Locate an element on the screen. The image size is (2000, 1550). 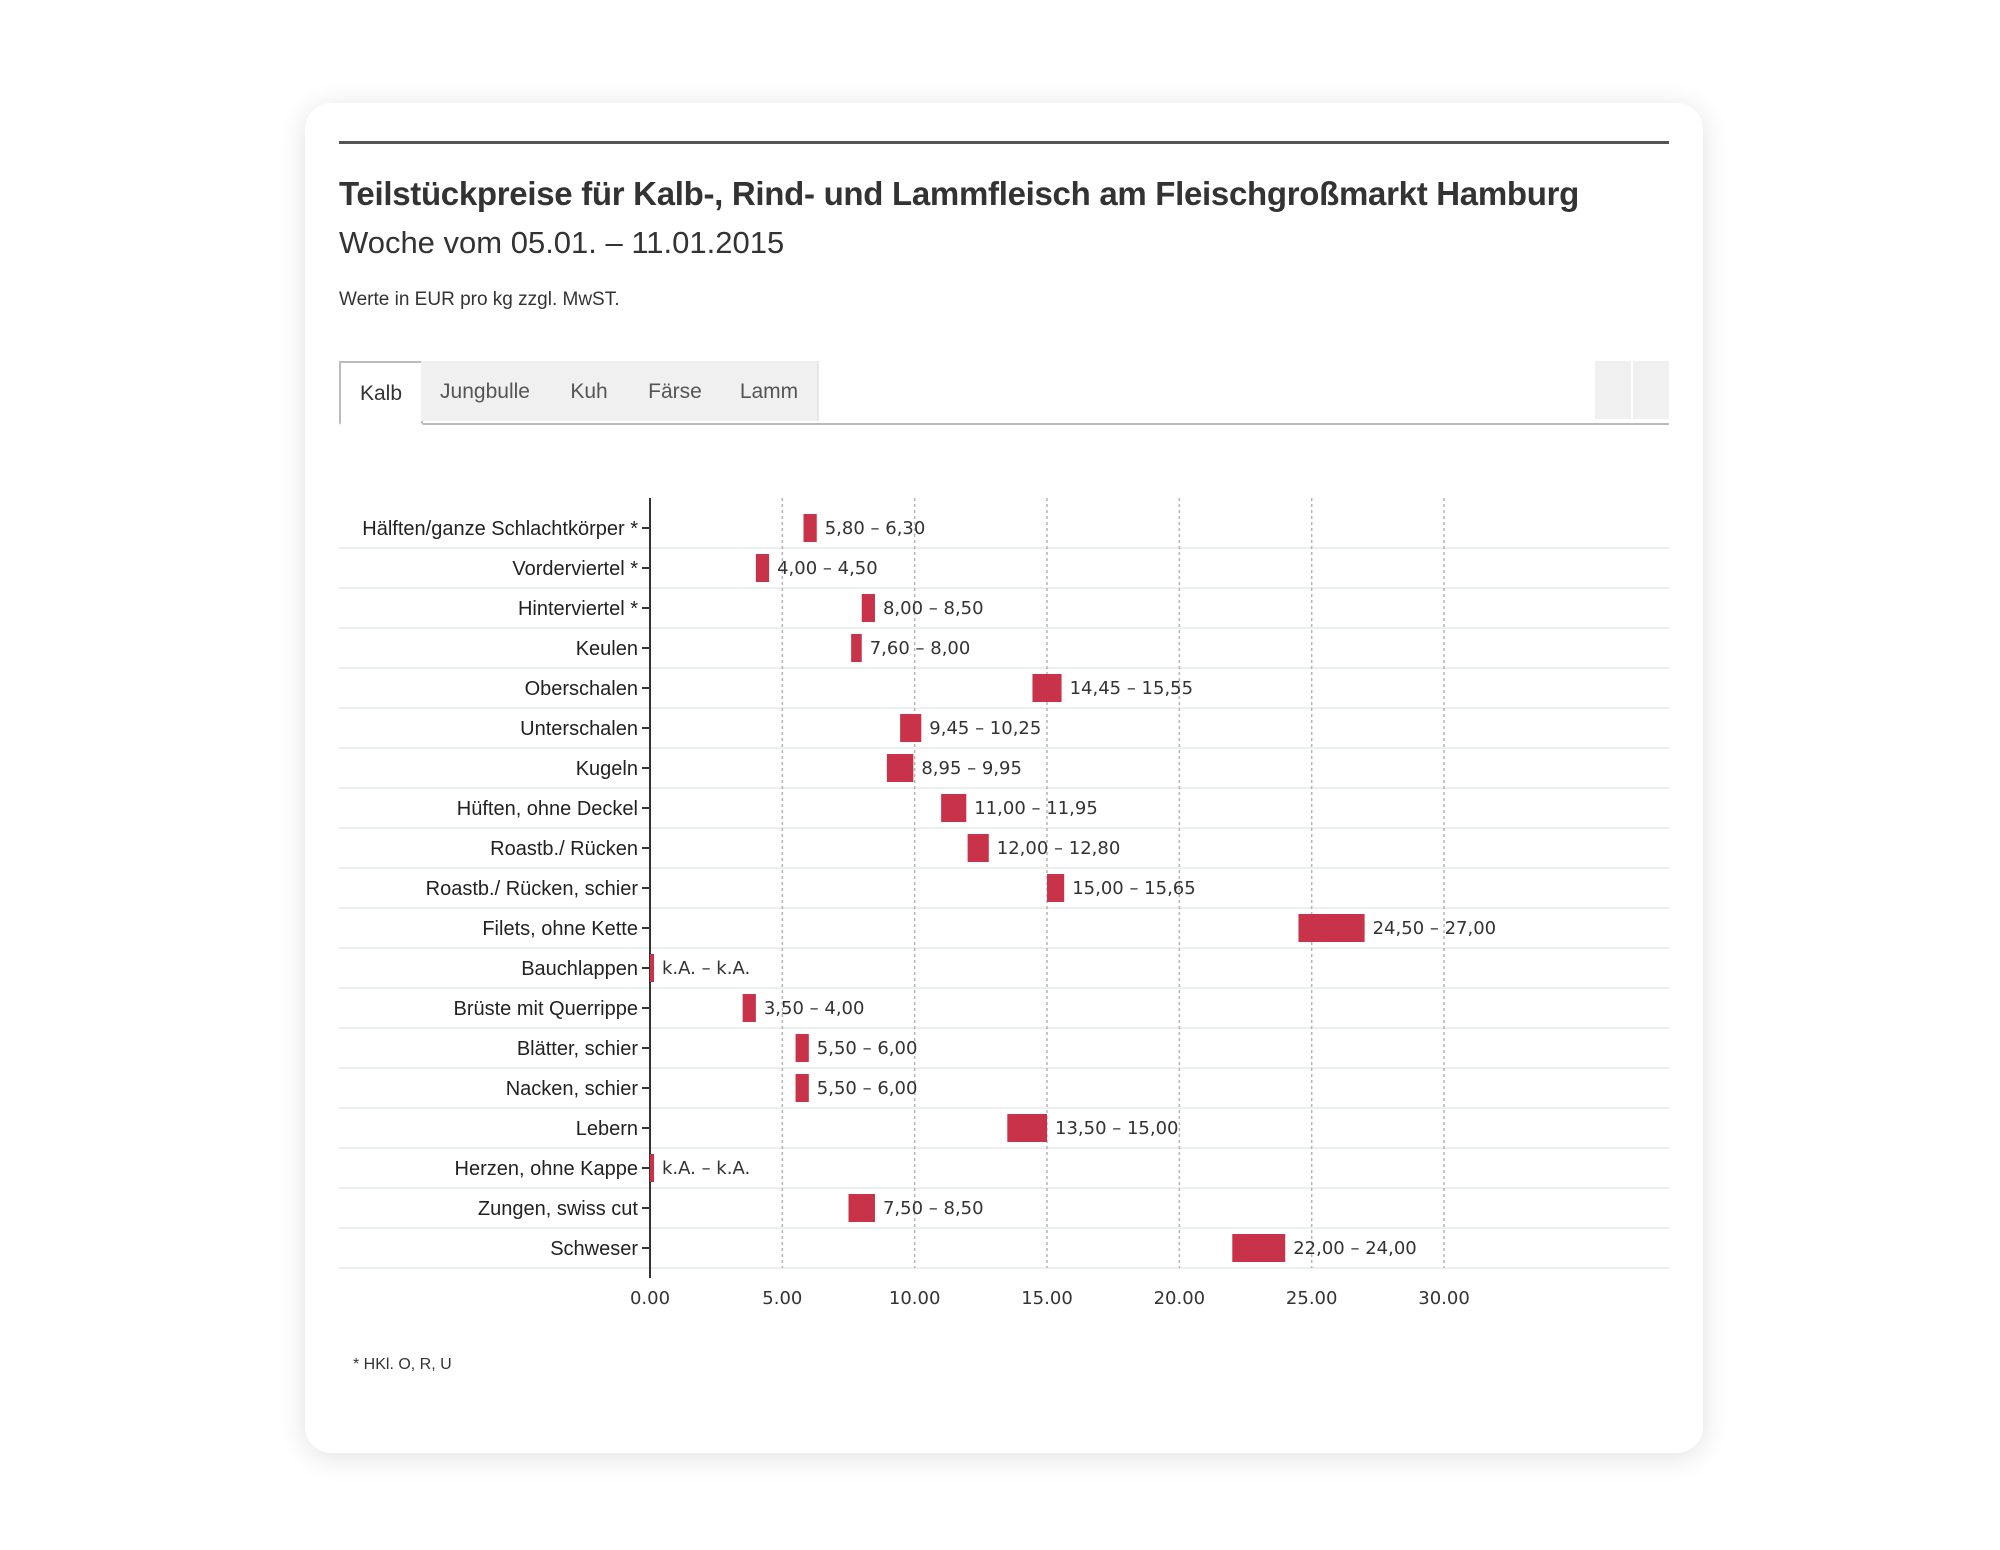
value-label: 5,80 – 6,30 is located at coordinates (875, 528).